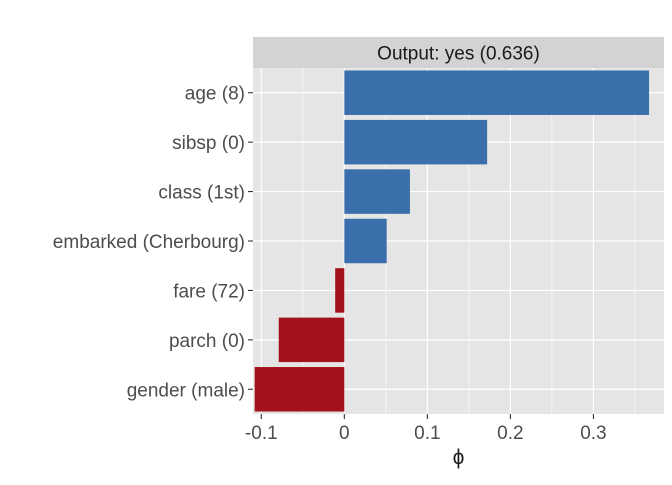 Image resolution: width=672 pixels, height=485 pixels. I want to click on facet-strip-label: Output: yes (0.636), so click(458, 54).